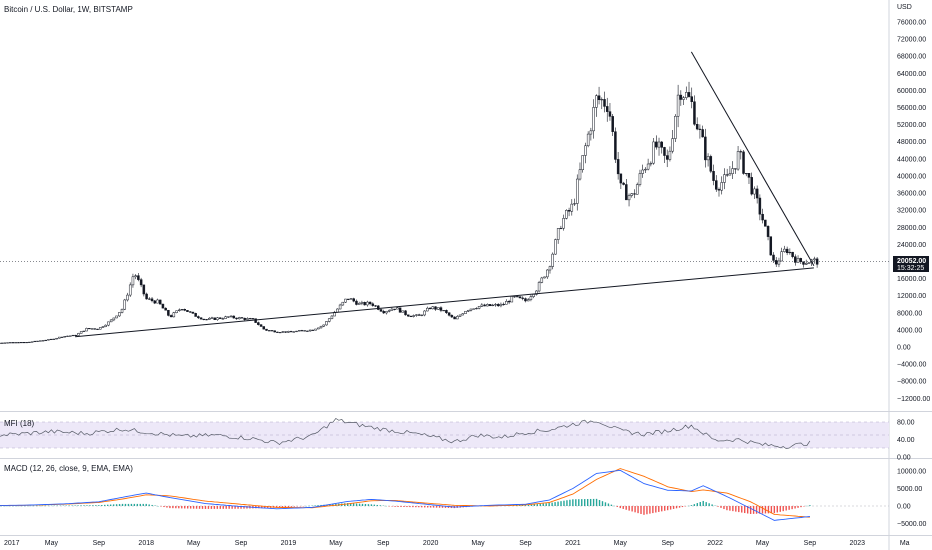 Image resolution: width=932 pixels, height=550 pixels. I want to click on price-tick-label: 32000.00, so click(911, 211).